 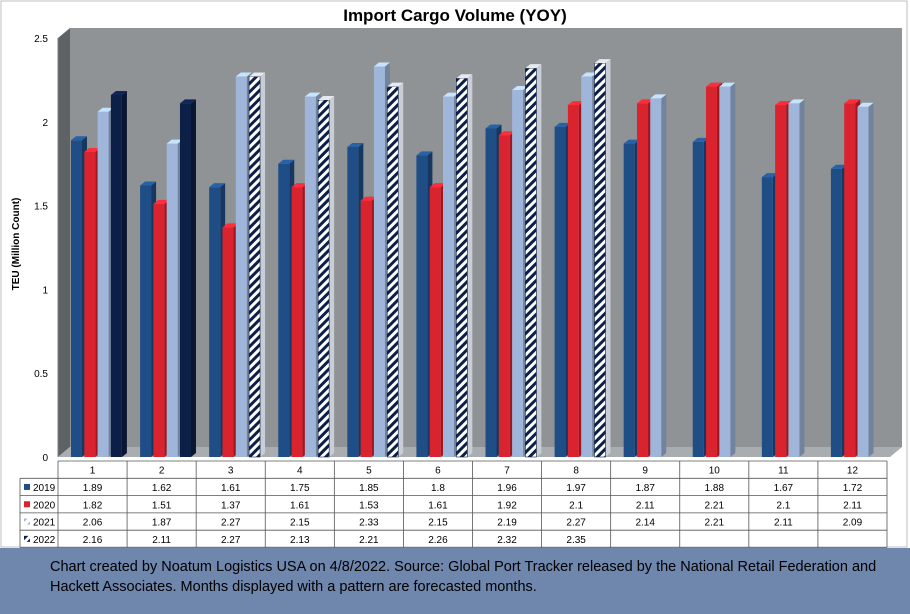 I want to click on legend-key-2022, so click(x=27, y=538).